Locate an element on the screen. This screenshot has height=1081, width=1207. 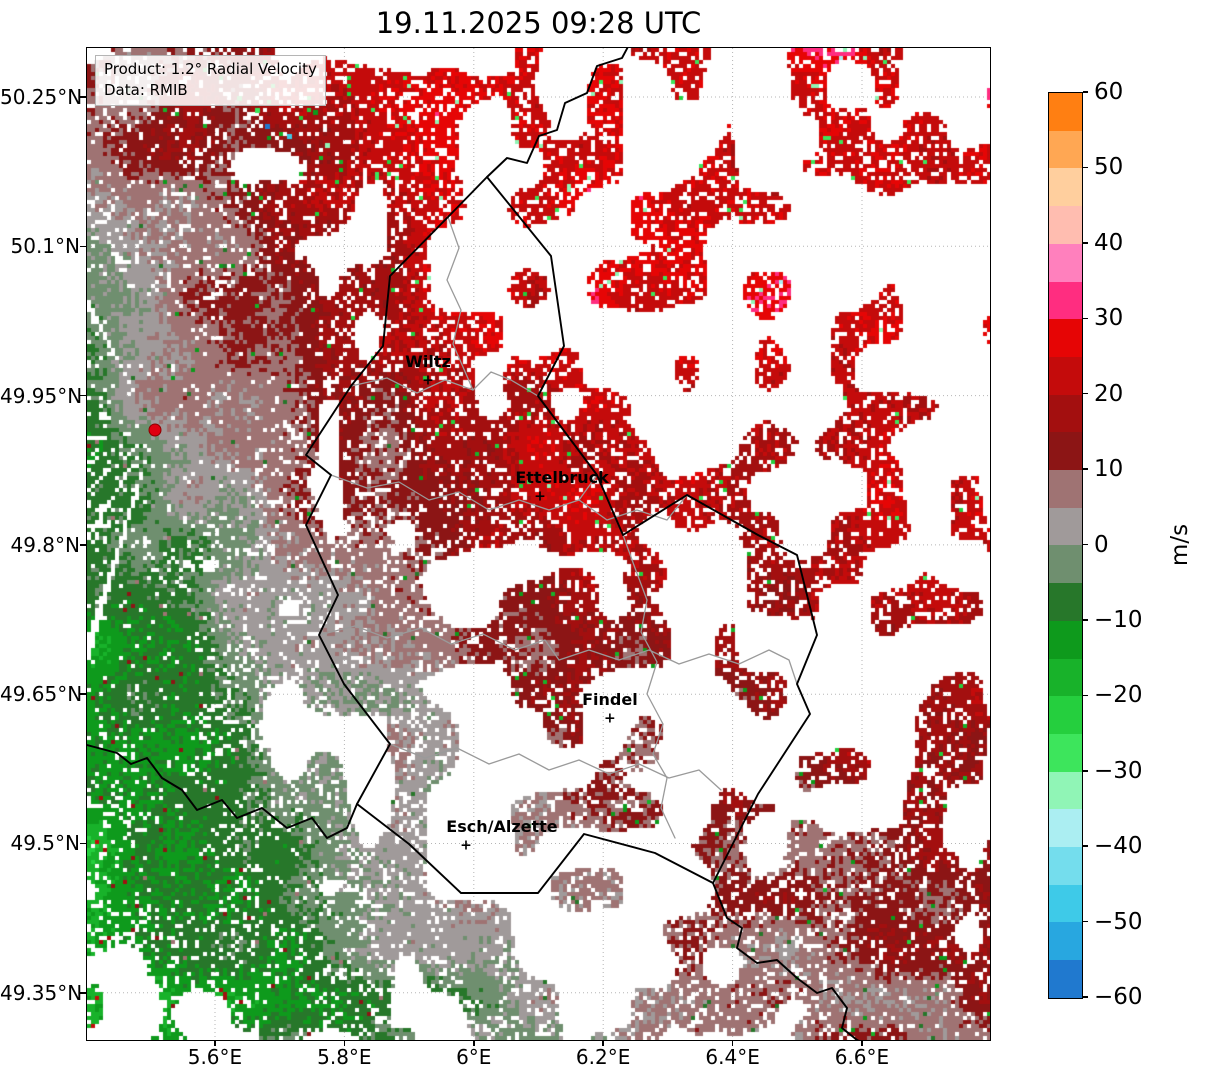
colorbar-tick-label: −10 is located at coordinates (1118, 619).